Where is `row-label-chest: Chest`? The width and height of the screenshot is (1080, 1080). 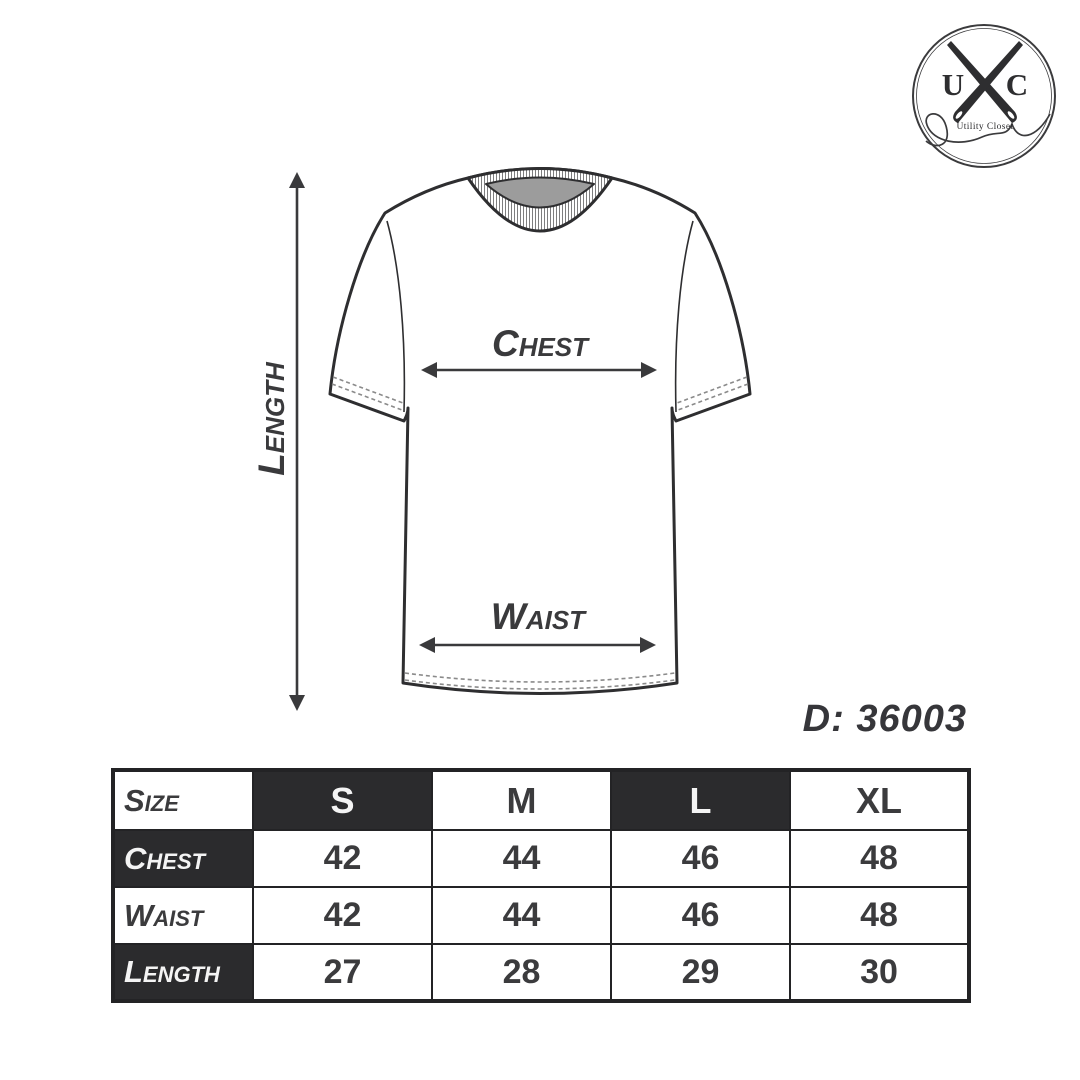 row-label-chest: Chest is located at coordinates (183, 858).